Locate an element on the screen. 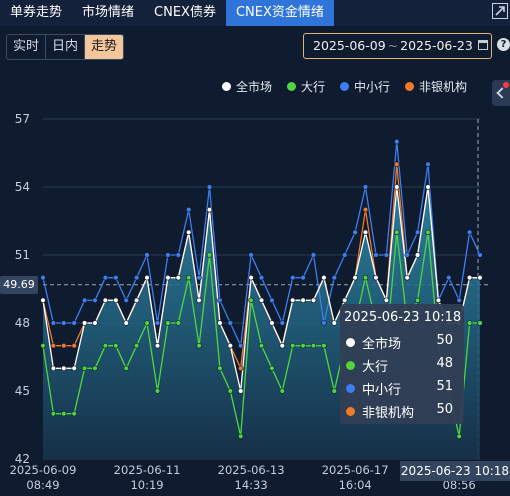 This screenshot has height=496, width=510. tooltip-name: 大行 is located at coordinates (375, 367).